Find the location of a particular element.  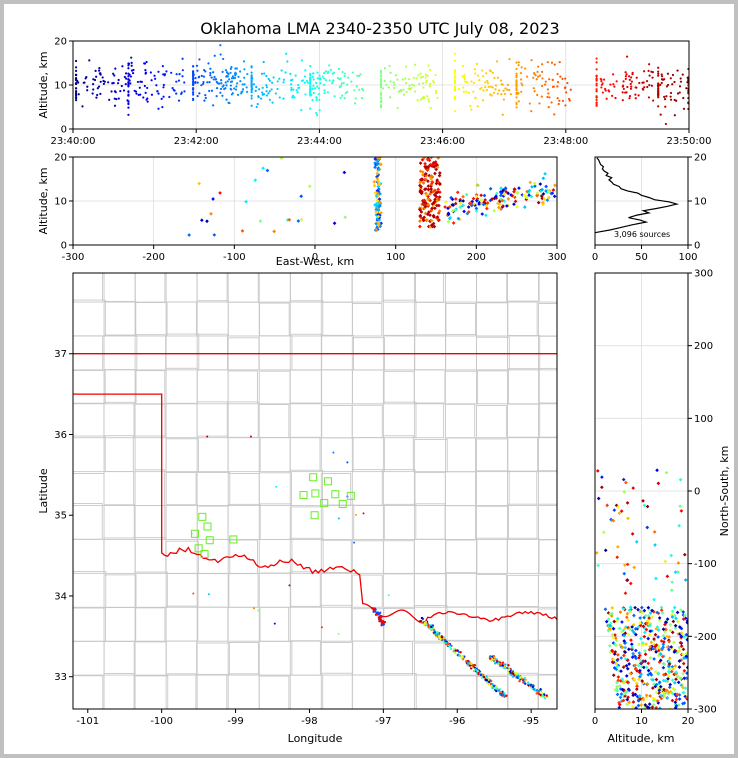

y-tick-label: 100 is located at coordinates (703, 419).